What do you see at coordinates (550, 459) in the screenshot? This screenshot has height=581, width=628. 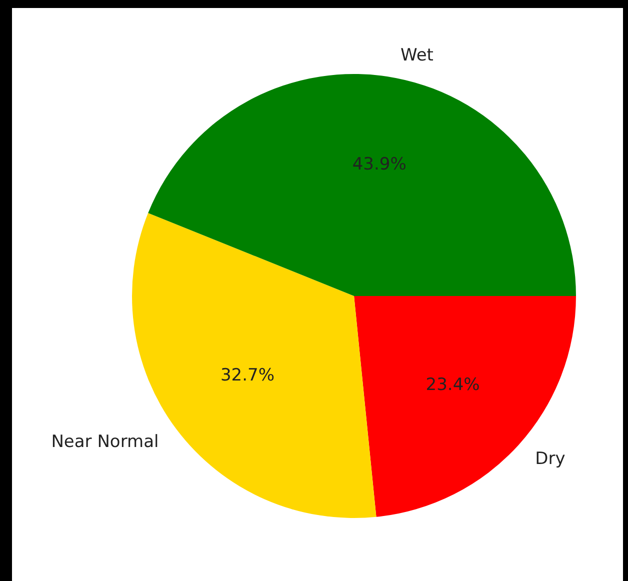 I see `slice-label: Dry` at bounding box center [550, 459].